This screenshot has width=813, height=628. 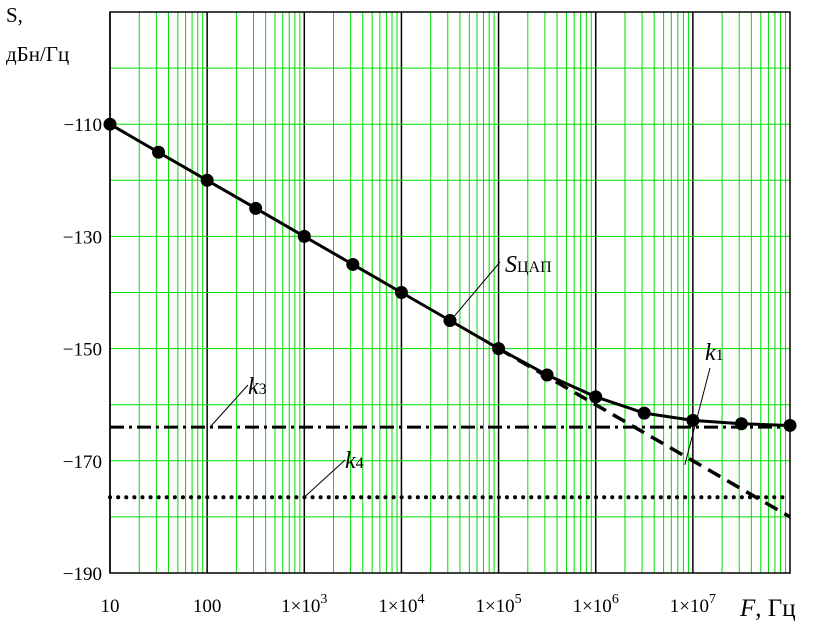 What do you see at coordinates (693, 604) in the screenshot?
I see `x-tick-label: 1×10⁷` at bounding box center [693, 604].